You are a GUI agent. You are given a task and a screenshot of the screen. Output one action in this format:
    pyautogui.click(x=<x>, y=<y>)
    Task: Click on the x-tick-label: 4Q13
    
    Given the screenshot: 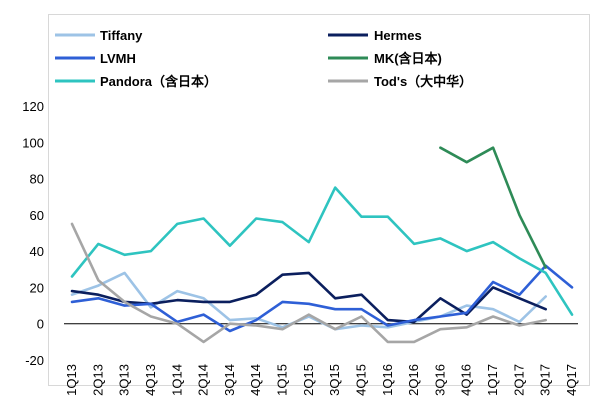 What is the action you would take?
    pyautogui.click(x=150, y=380)
    